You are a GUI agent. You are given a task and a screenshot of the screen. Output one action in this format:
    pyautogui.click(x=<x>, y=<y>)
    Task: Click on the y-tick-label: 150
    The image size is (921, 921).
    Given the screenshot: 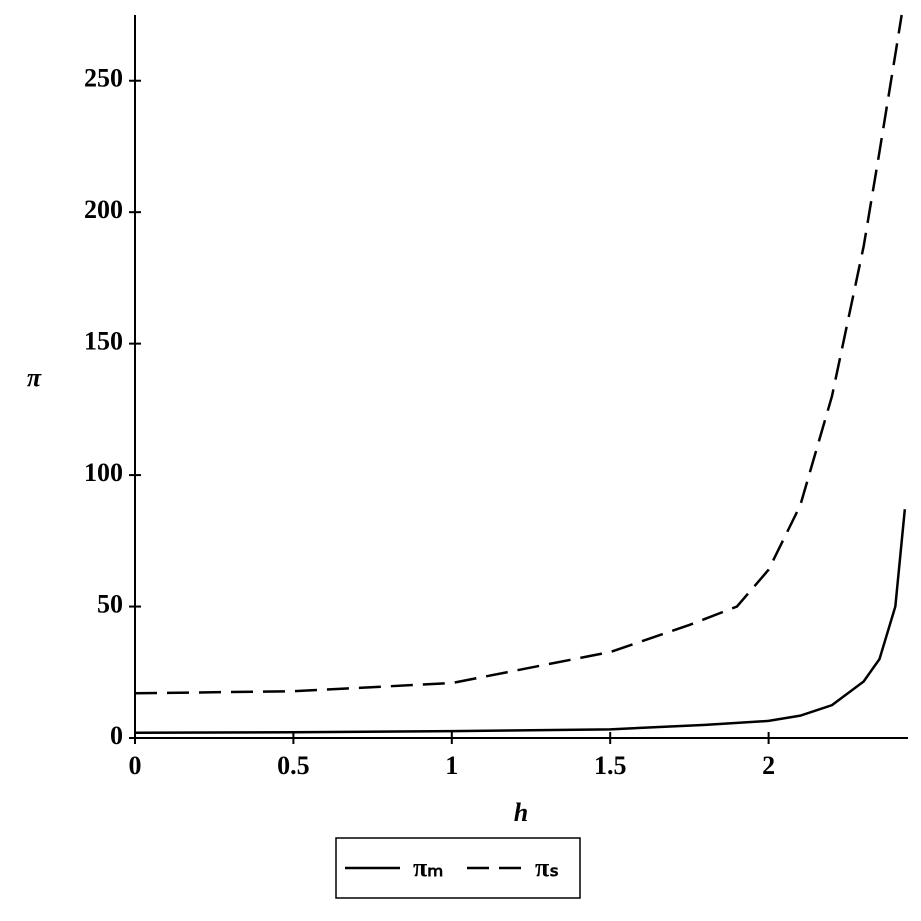 What is the action you would take?
    pyautogui.click(x=103, y=341)
    